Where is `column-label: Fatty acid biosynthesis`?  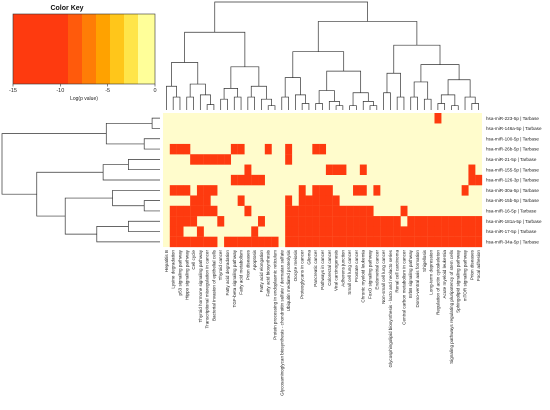 column-label: Fatty acid biosynthesis is located at coordinates (268, 272).